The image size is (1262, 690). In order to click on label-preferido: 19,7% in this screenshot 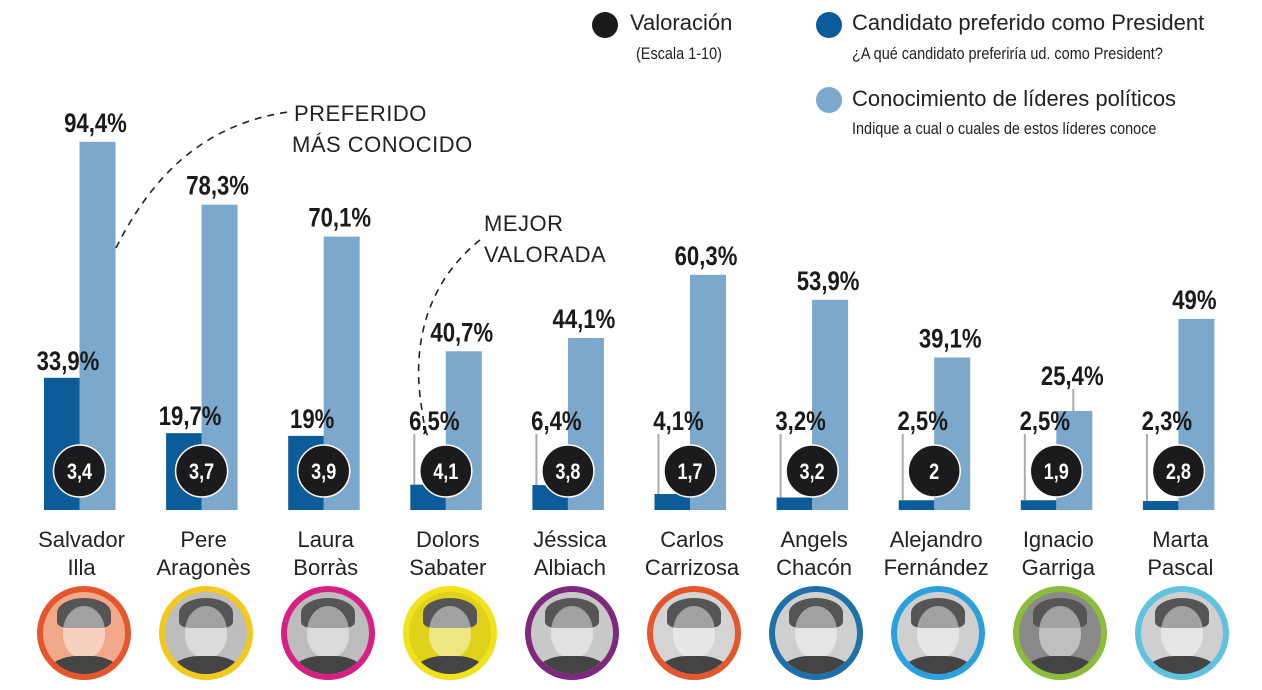, I will do `click(190, 417)`.